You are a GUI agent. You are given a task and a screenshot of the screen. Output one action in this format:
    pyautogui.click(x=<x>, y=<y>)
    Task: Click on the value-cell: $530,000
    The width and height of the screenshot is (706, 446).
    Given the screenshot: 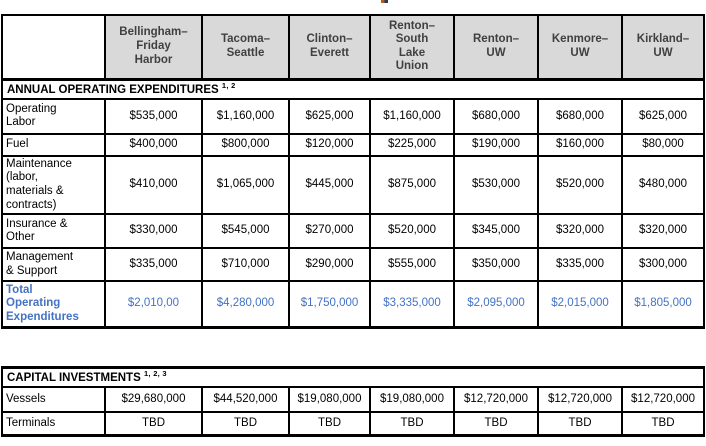 What is the action you would take?
    pyautogui.click(x=496, y=185)
    